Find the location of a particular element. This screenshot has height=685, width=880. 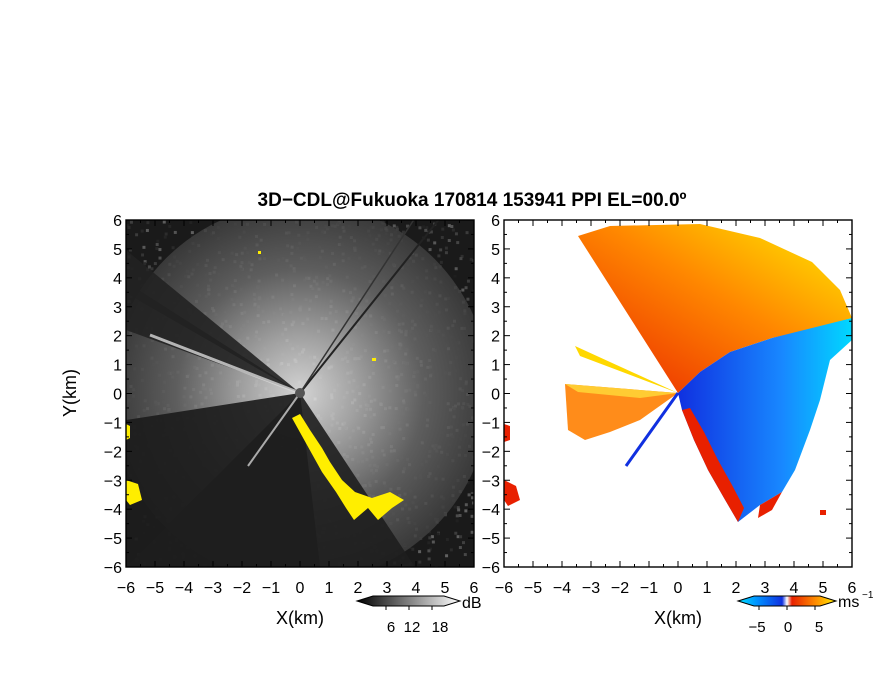

velocity-y-tick-label: −5 is located at coordinates (491, 539).